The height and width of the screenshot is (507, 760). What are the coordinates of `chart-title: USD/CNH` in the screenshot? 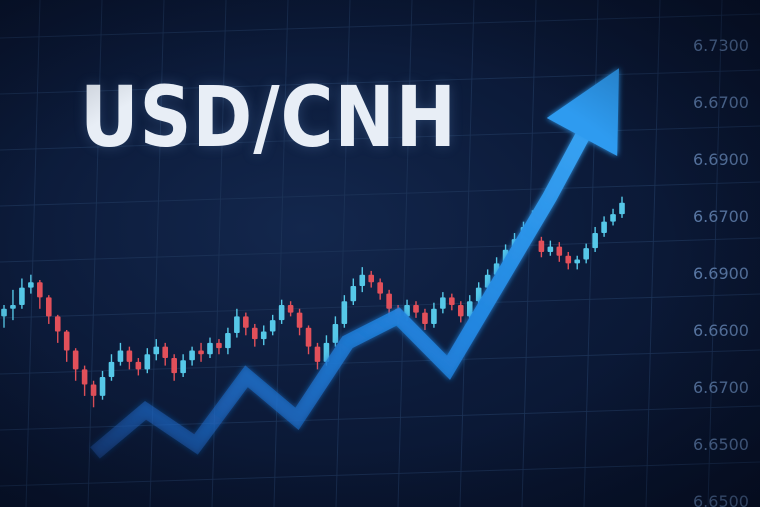 It's located at (269, 117).